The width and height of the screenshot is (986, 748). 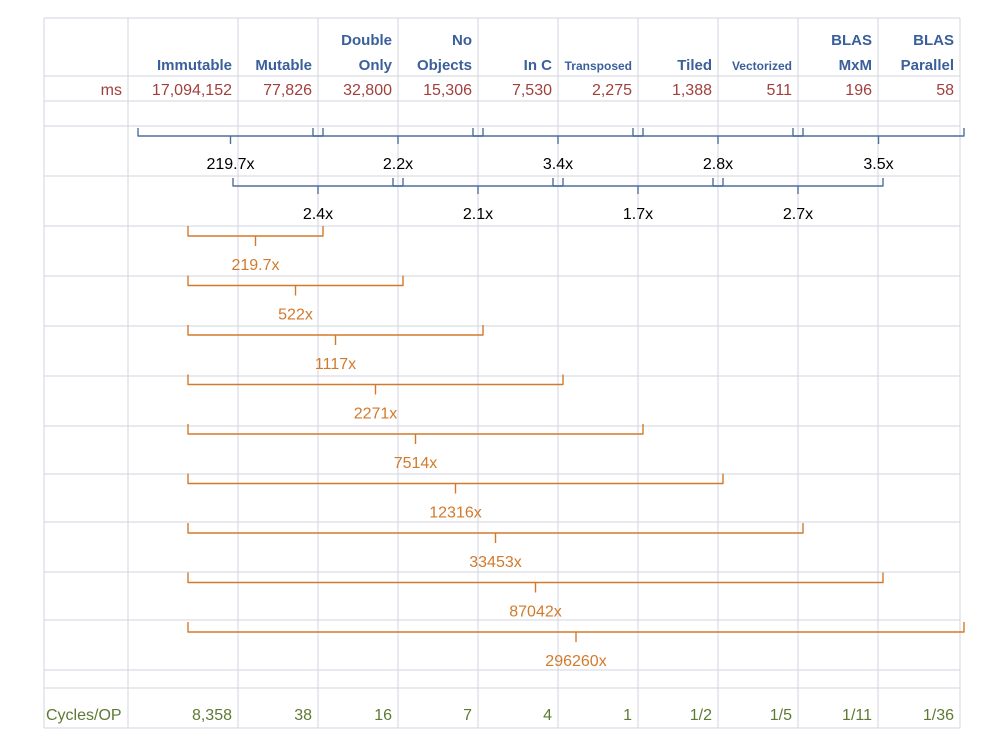 I want to click on pairwise-speedup-label: 3.5x, so click(x=878, y=164).